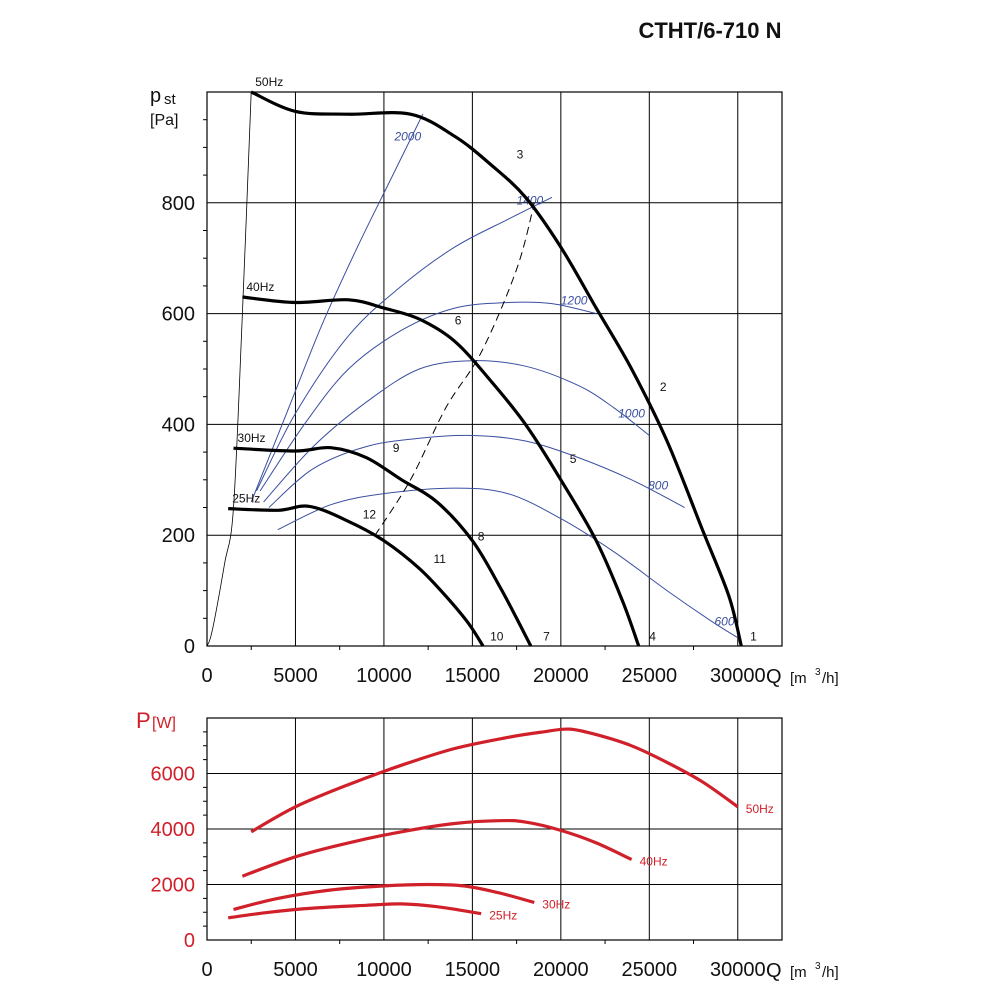  Describe the element at coordinates (260, 287) in the screenshot. I see `fan-curve-label: 40Hz` at that location.